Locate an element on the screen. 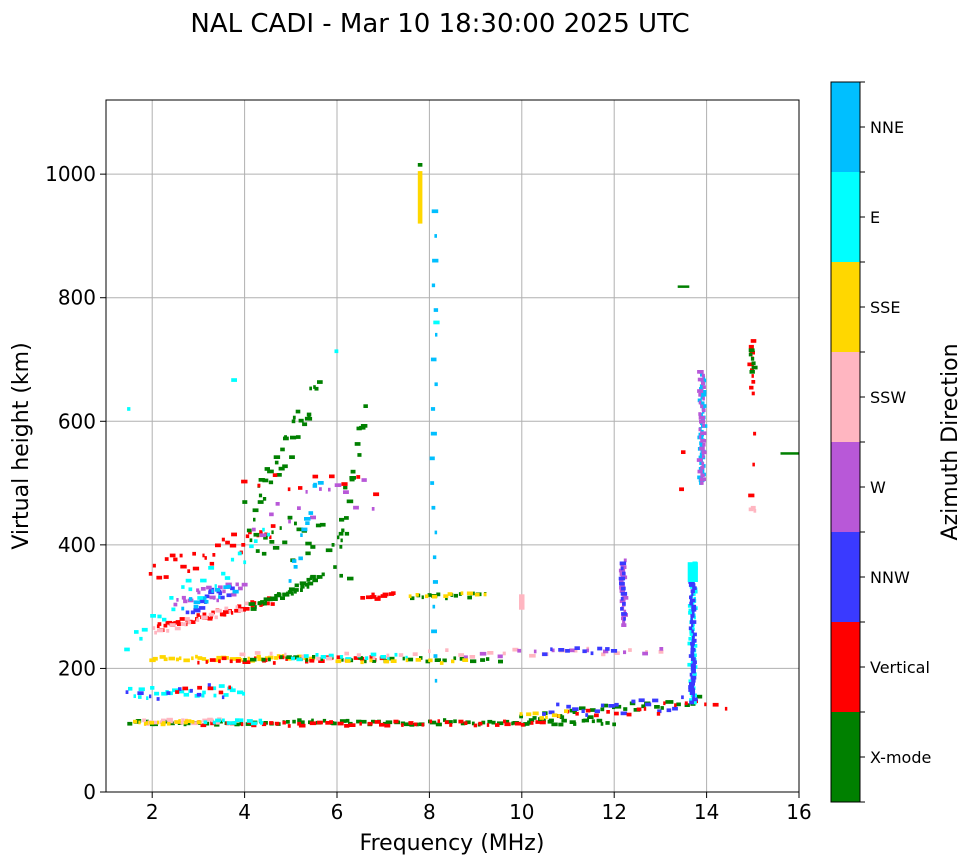 This screenshot has height=865, width=972. colorbar-swatch is located at coordinates (845, 307).